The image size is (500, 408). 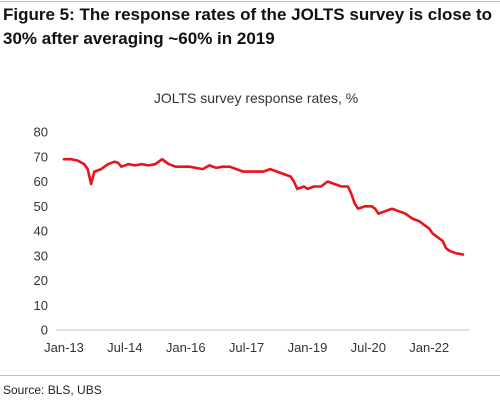 I want to click on bottom-rule, so click(x=250, y=375).